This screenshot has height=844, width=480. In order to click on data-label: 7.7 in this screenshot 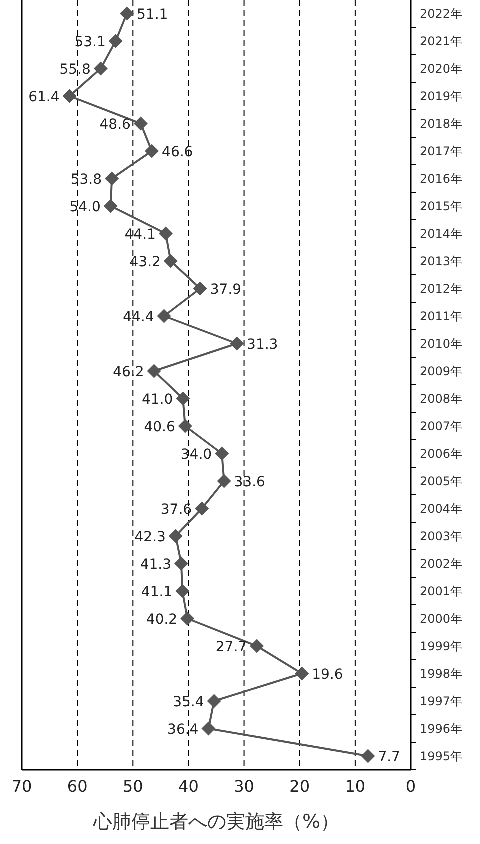, I will do `click(389, 757)`.